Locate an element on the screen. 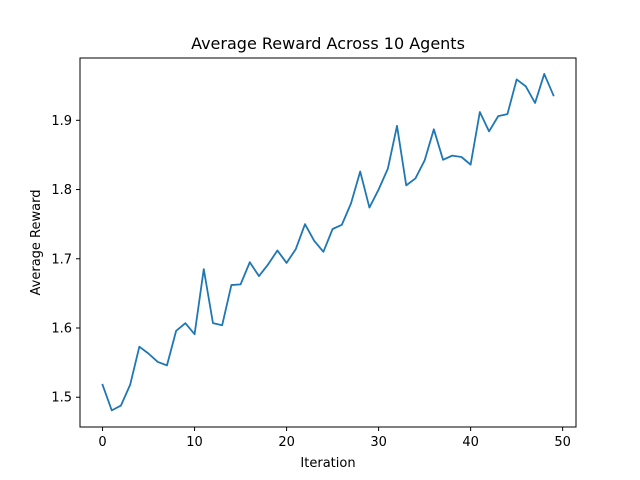  y-tick-label: 1.8 is located at coordinates (61, 190).